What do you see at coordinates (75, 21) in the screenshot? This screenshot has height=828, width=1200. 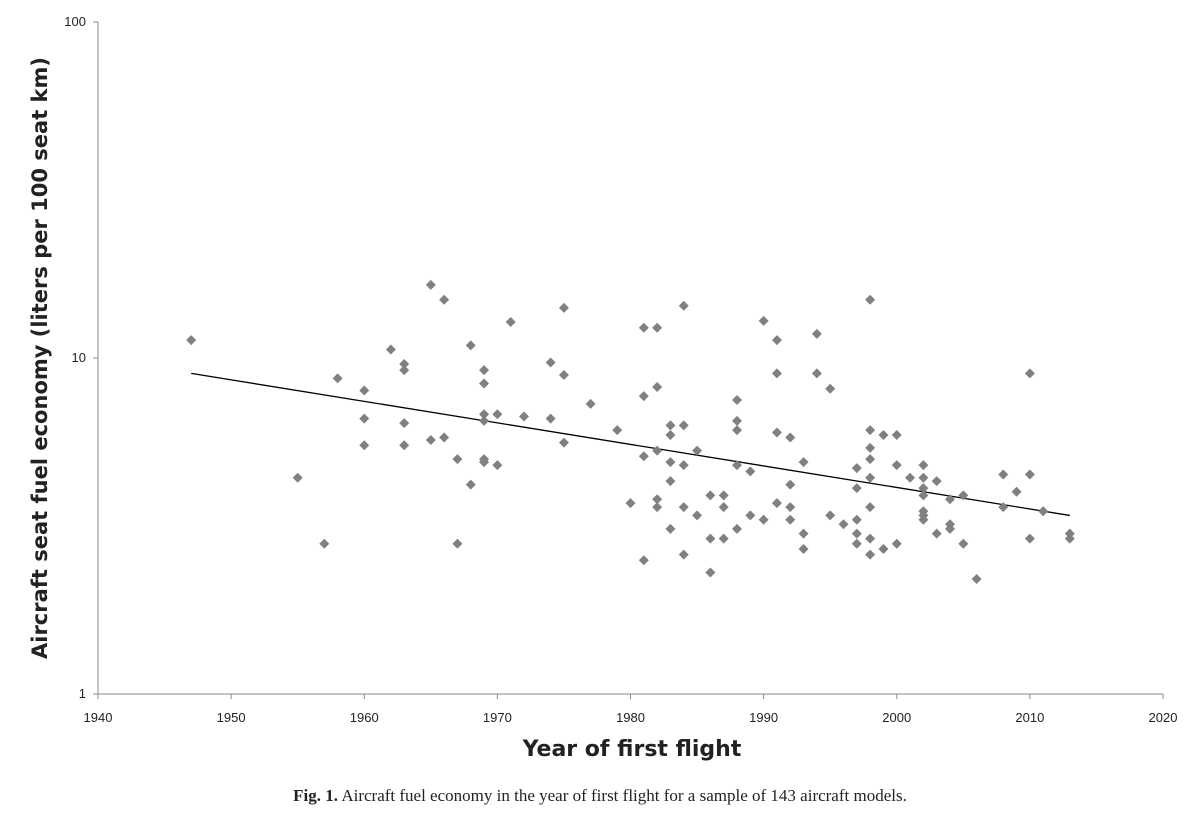 I see `y-tick-label: 100` at bounding box center [75, 21].